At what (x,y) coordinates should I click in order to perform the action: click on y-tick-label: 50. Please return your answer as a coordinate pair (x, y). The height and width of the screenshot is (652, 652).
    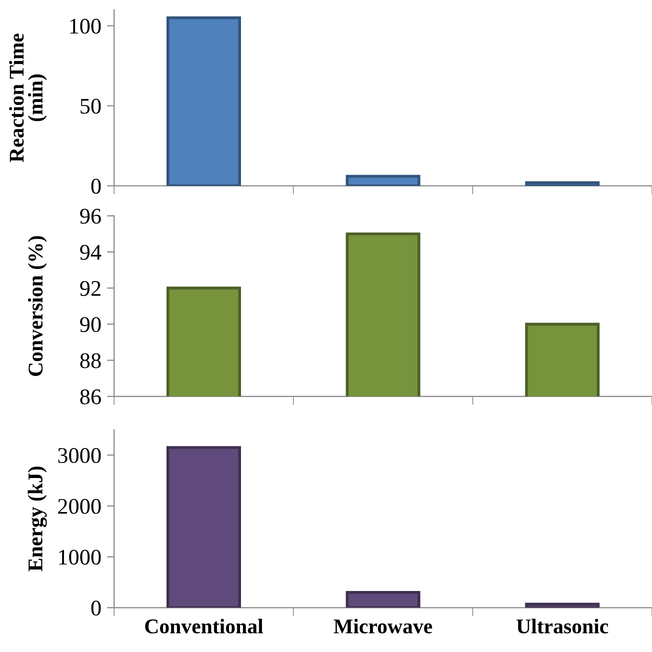
    Looking at the image, I should click on (90, 106).